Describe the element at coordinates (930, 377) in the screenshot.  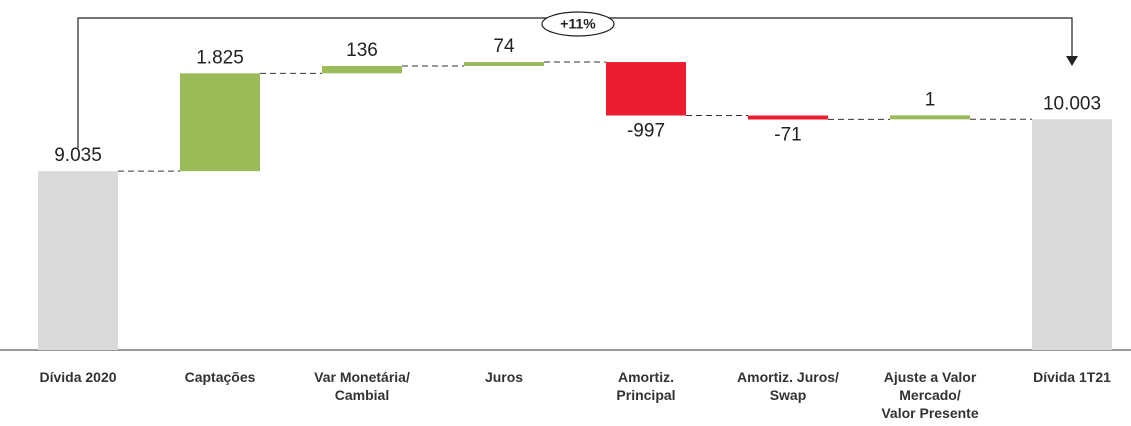
I see `x-tick-label-line: Ajuste a Valor` at that location.